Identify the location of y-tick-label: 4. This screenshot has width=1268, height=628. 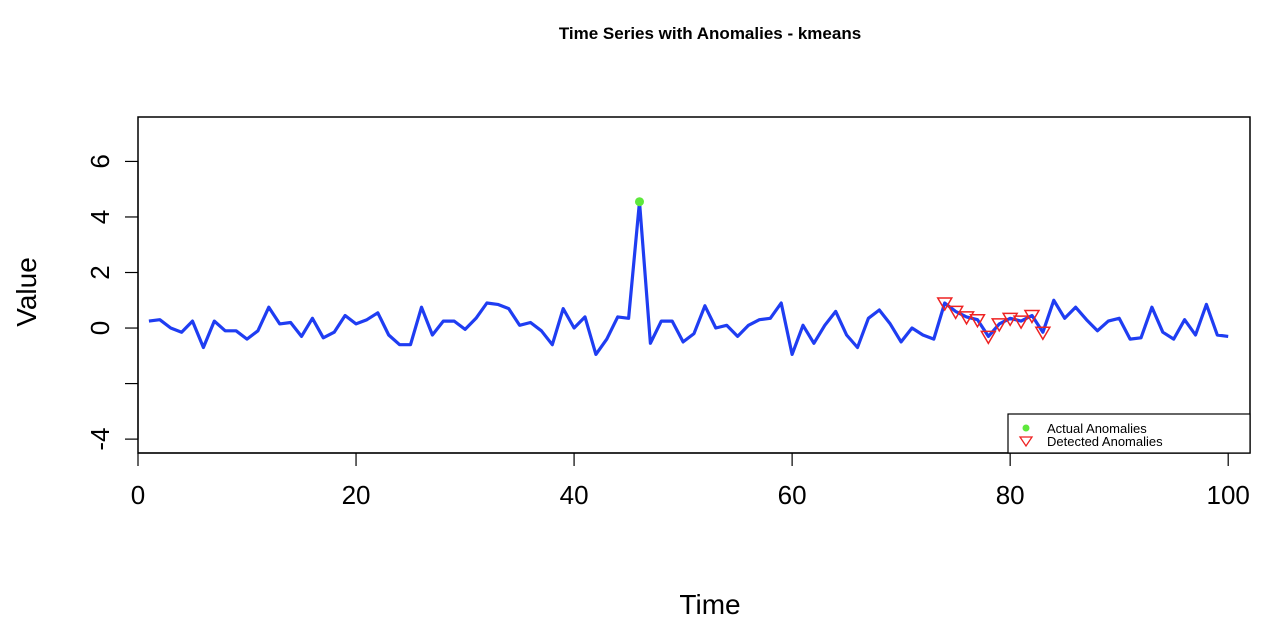
(100, 217).